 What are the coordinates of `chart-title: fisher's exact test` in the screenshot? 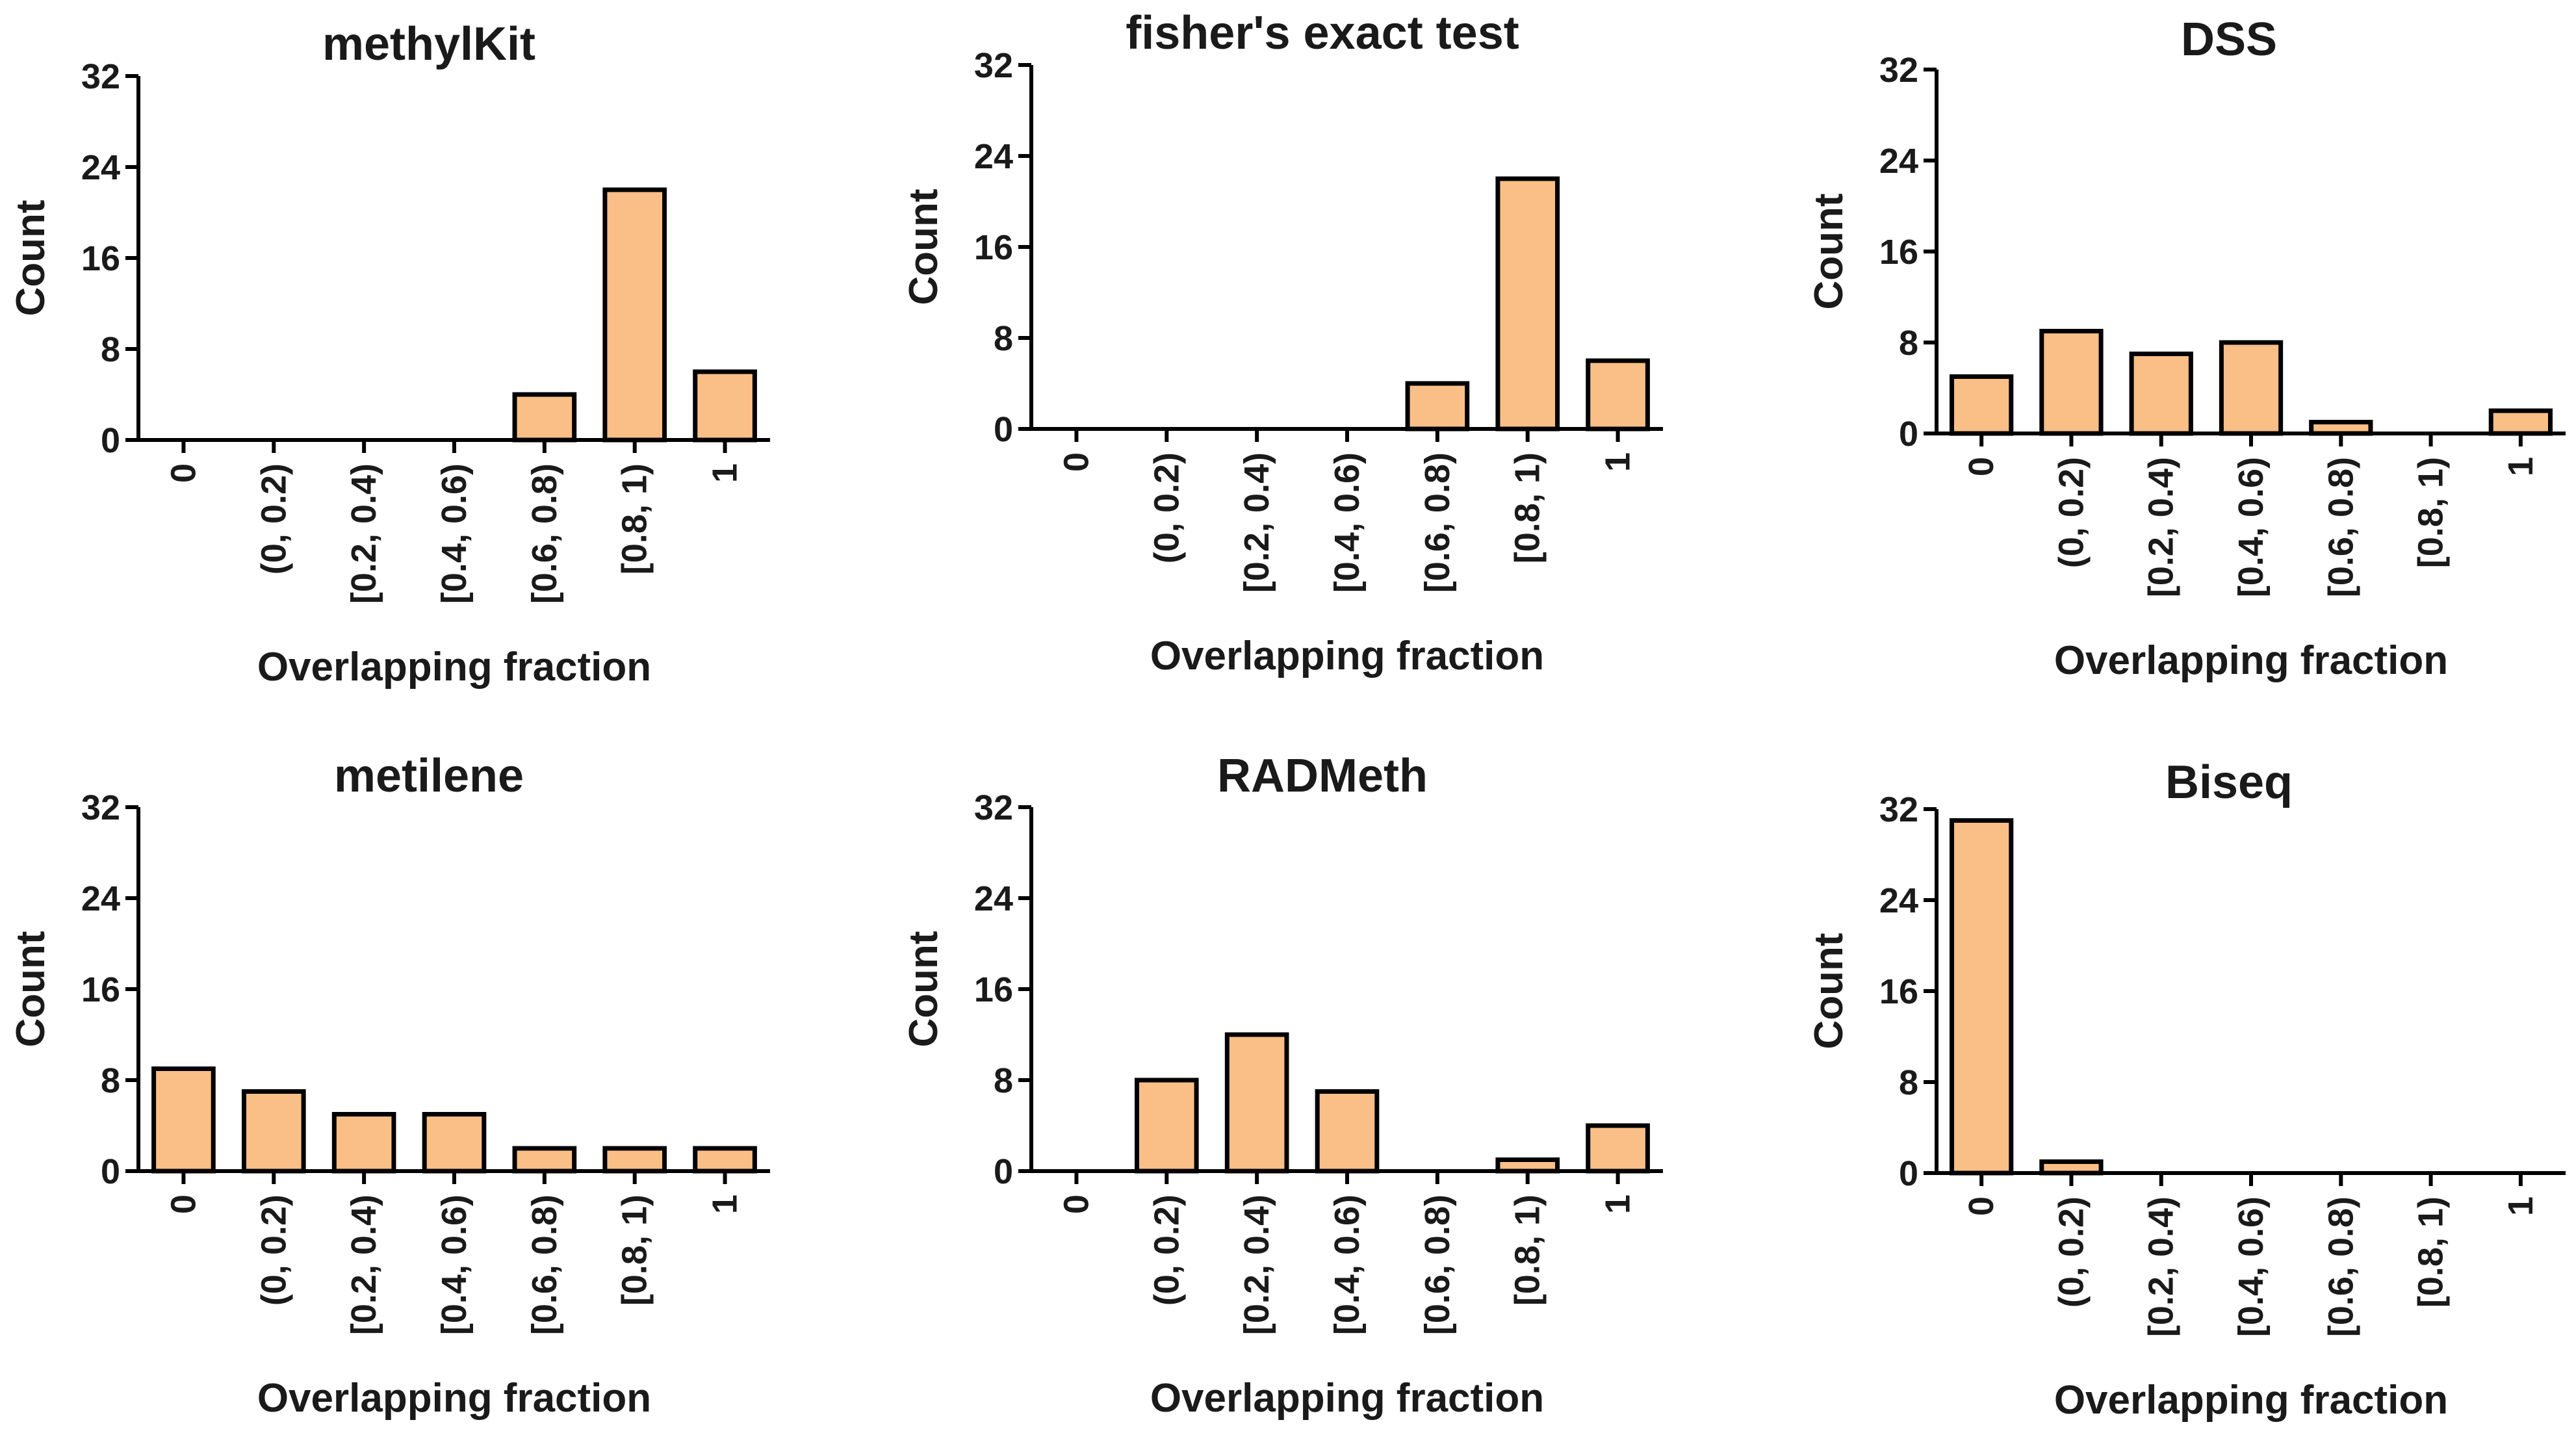 It's located at (1323, 33).